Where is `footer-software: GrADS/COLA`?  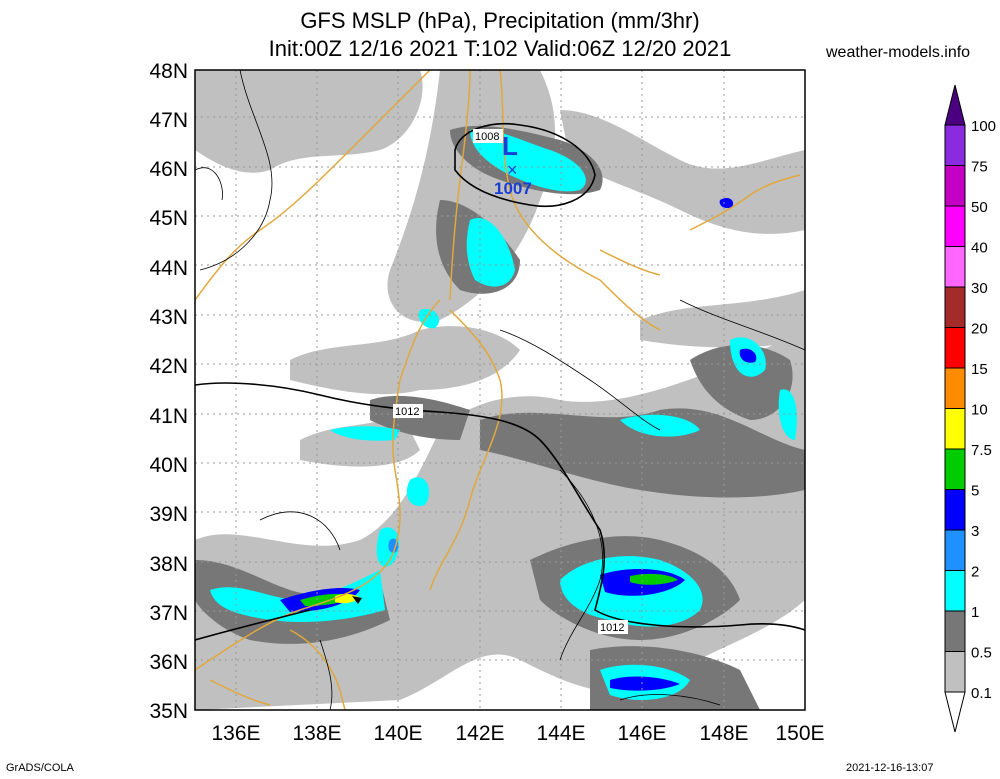
footer-software: GrADS/COLA is located at coordinates (40, 768).